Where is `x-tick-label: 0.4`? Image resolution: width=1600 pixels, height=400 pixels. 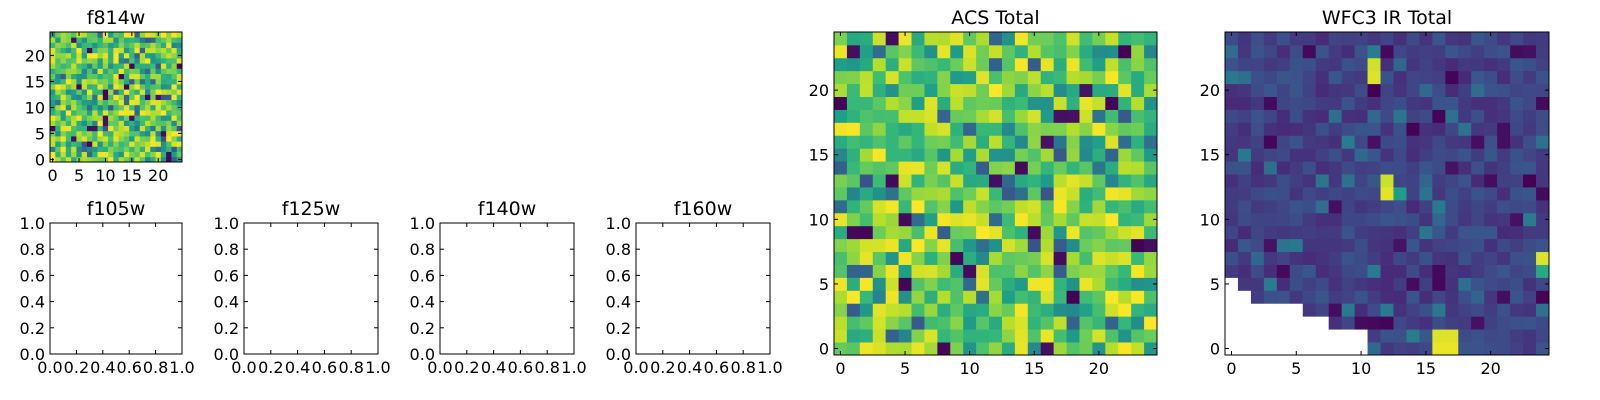
x-tick-label: 0.4 is located at coordinates (493, 367).